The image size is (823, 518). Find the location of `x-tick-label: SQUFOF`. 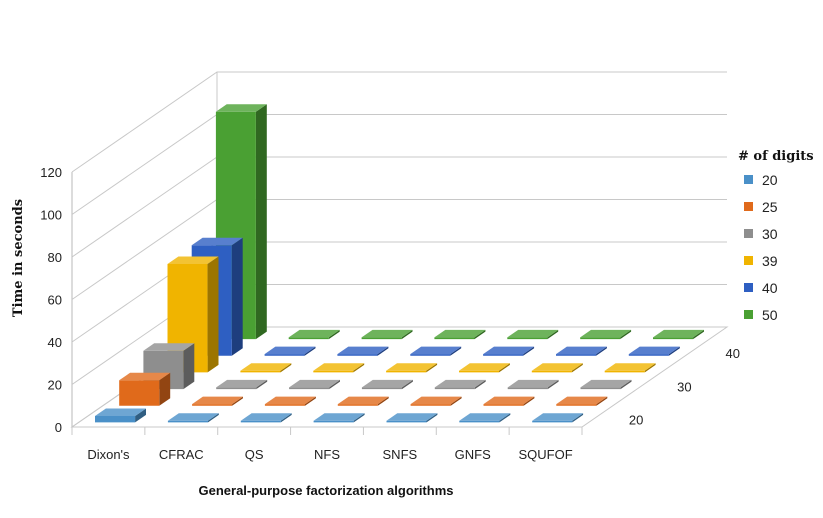

x-tick-label: SQUFOF is located at coordinates (545, 454).